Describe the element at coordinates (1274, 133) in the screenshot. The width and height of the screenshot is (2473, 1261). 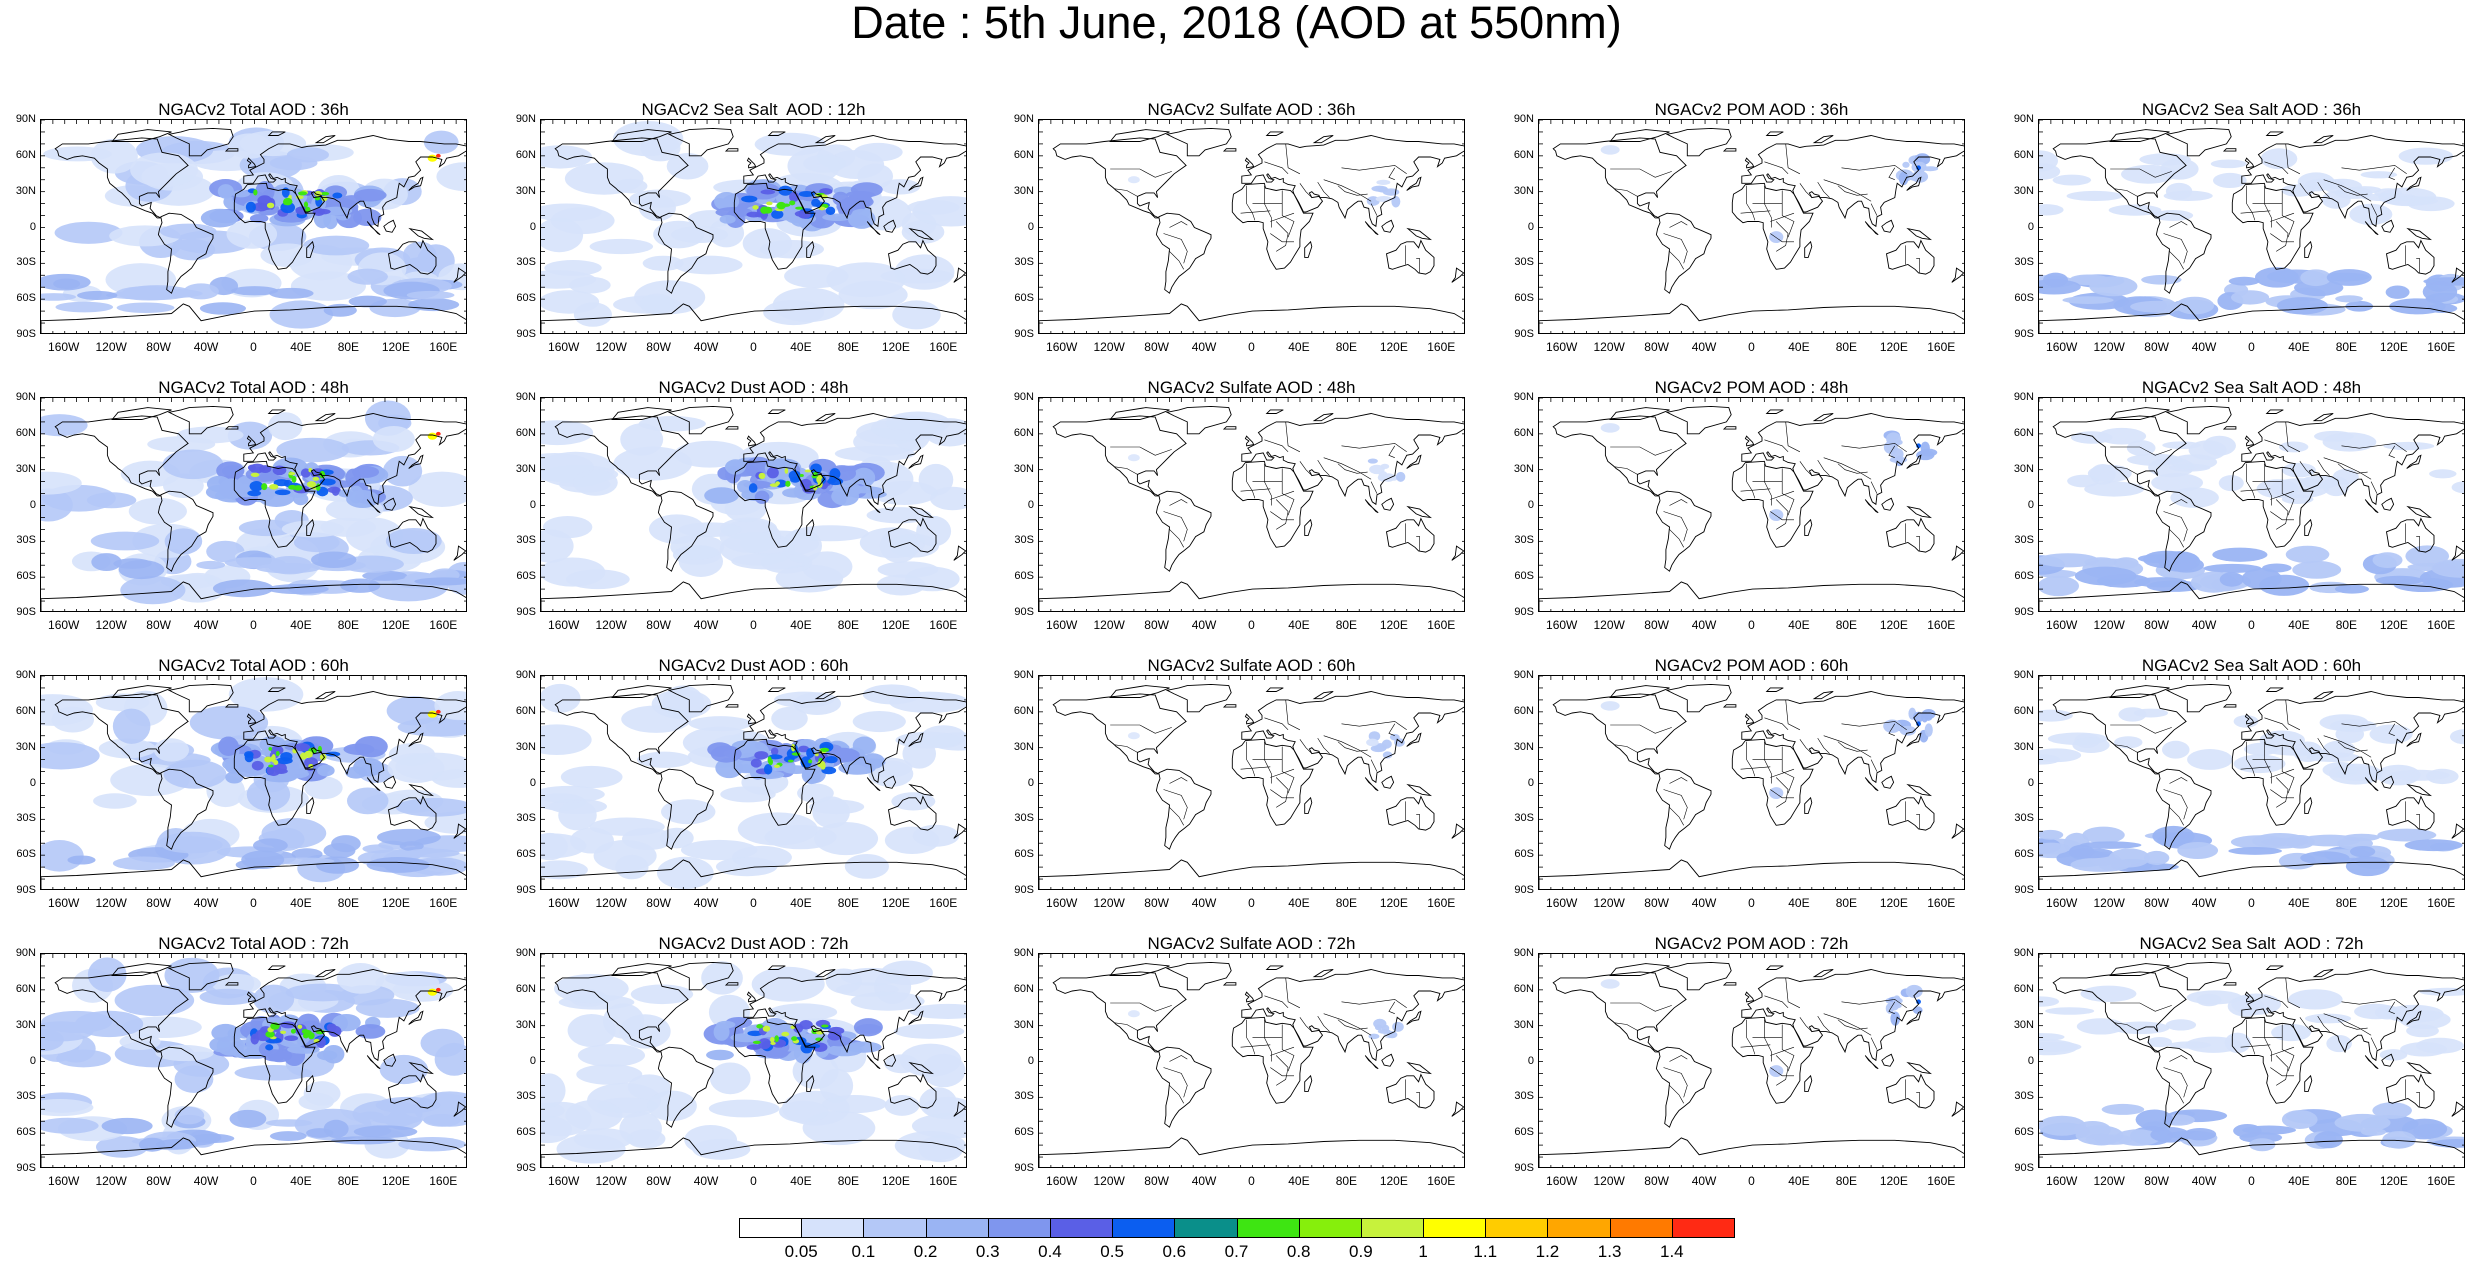
I see `coastline-svalbard` at that location.